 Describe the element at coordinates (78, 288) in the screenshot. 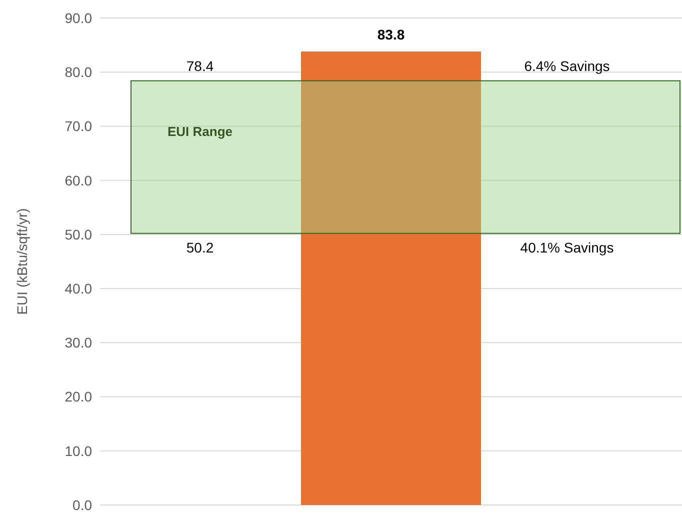

I see `y-tick-label: 40.0` at that location.